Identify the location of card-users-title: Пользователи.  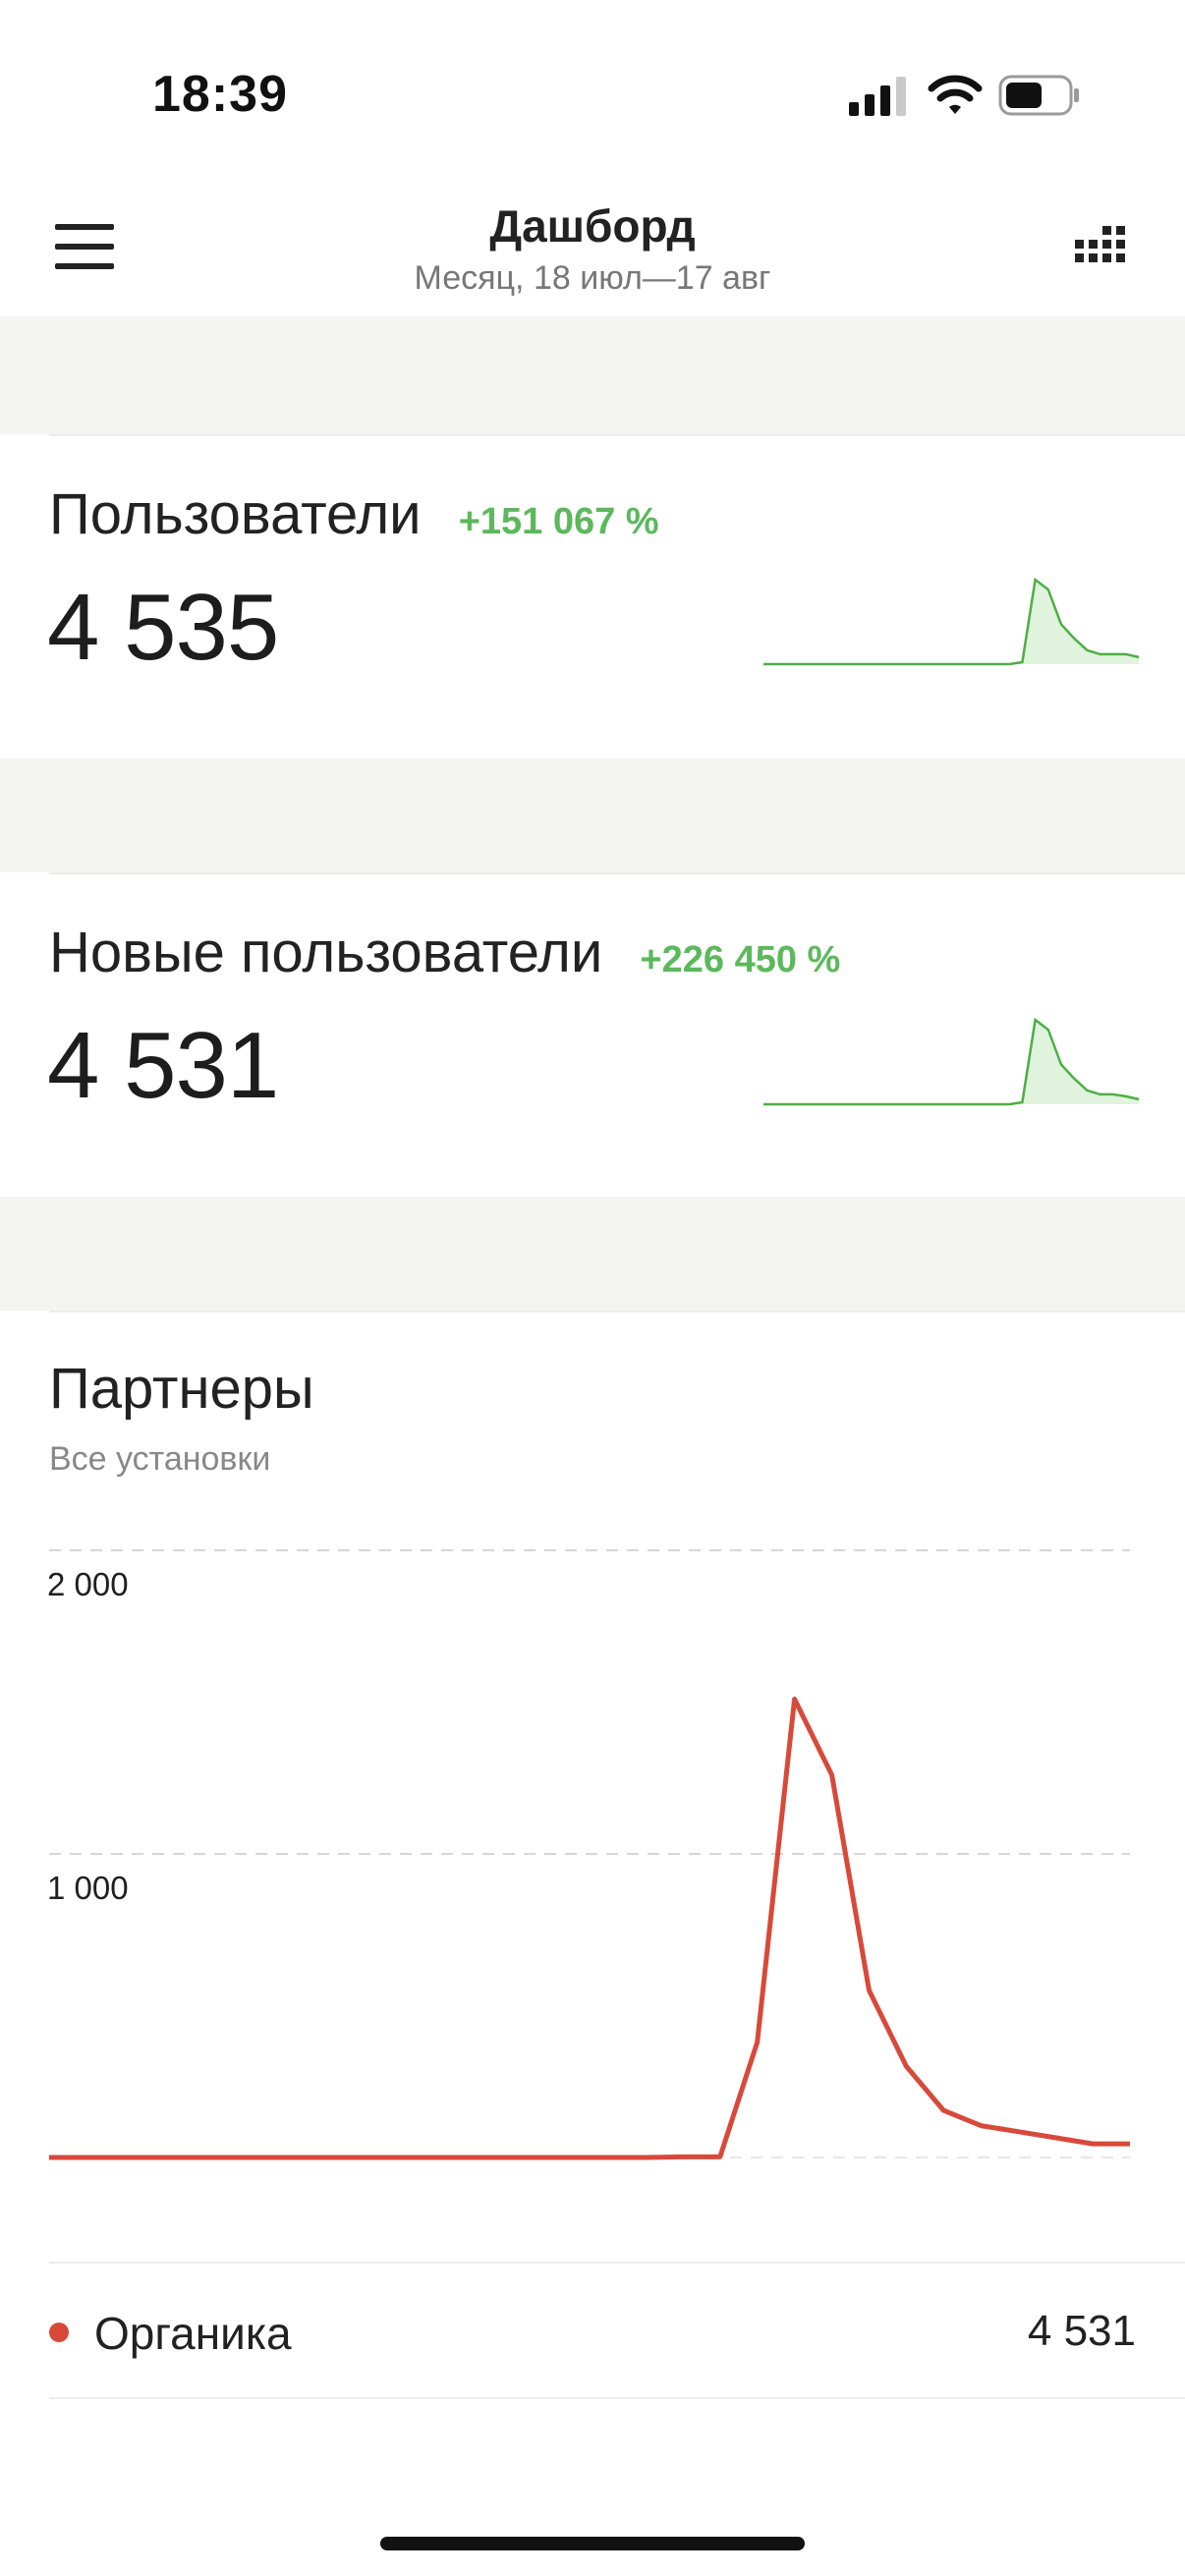
(236, 514).